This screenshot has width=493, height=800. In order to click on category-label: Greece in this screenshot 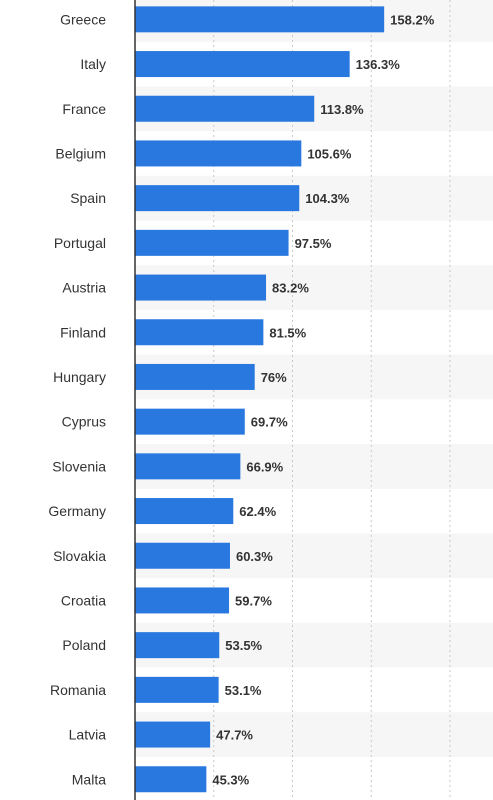, I will do `click(83, 19)`.